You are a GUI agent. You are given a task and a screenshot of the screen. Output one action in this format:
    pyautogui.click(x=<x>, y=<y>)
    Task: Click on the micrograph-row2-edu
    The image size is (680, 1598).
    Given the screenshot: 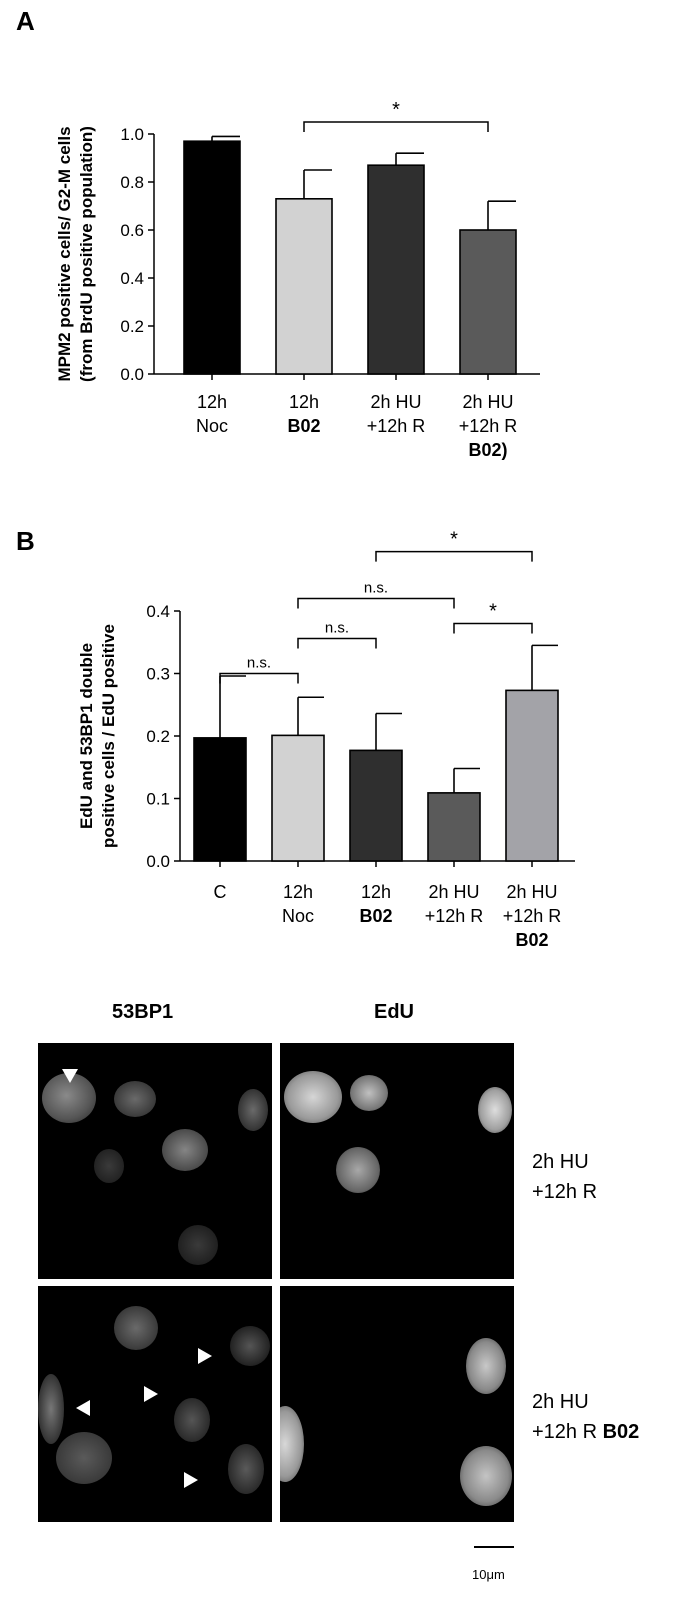 What is the action you would take?
    pyautogui.click(x=397, y=1404)
    